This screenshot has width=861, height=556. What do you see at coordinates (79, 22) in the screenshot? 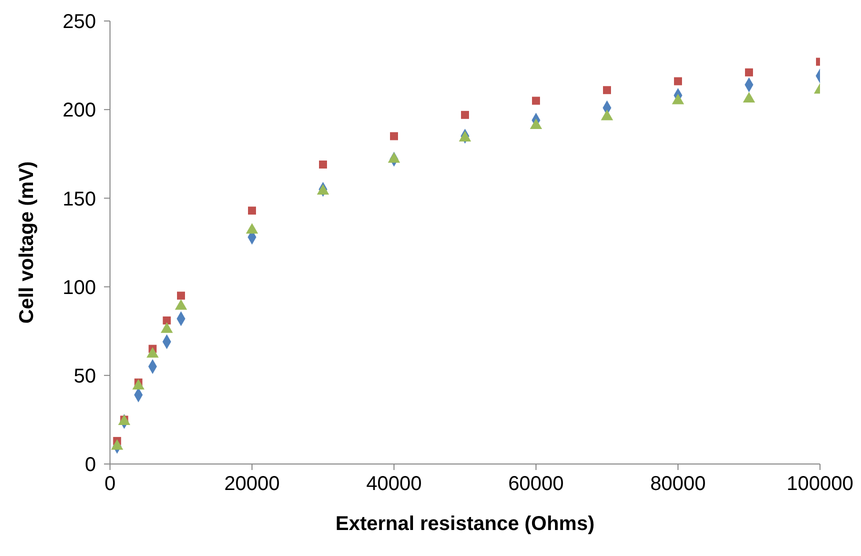
I see `y-tick-label: 250` at bounding box center [79, 22].